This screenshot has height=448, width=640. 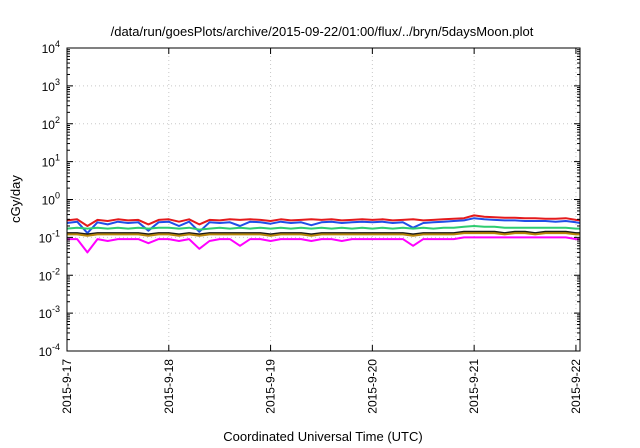 What do you see at coordinates (67, 386) in the screenshot?
I see `x-tick-label: 2015-9-17` at bounding box center [67, 386].